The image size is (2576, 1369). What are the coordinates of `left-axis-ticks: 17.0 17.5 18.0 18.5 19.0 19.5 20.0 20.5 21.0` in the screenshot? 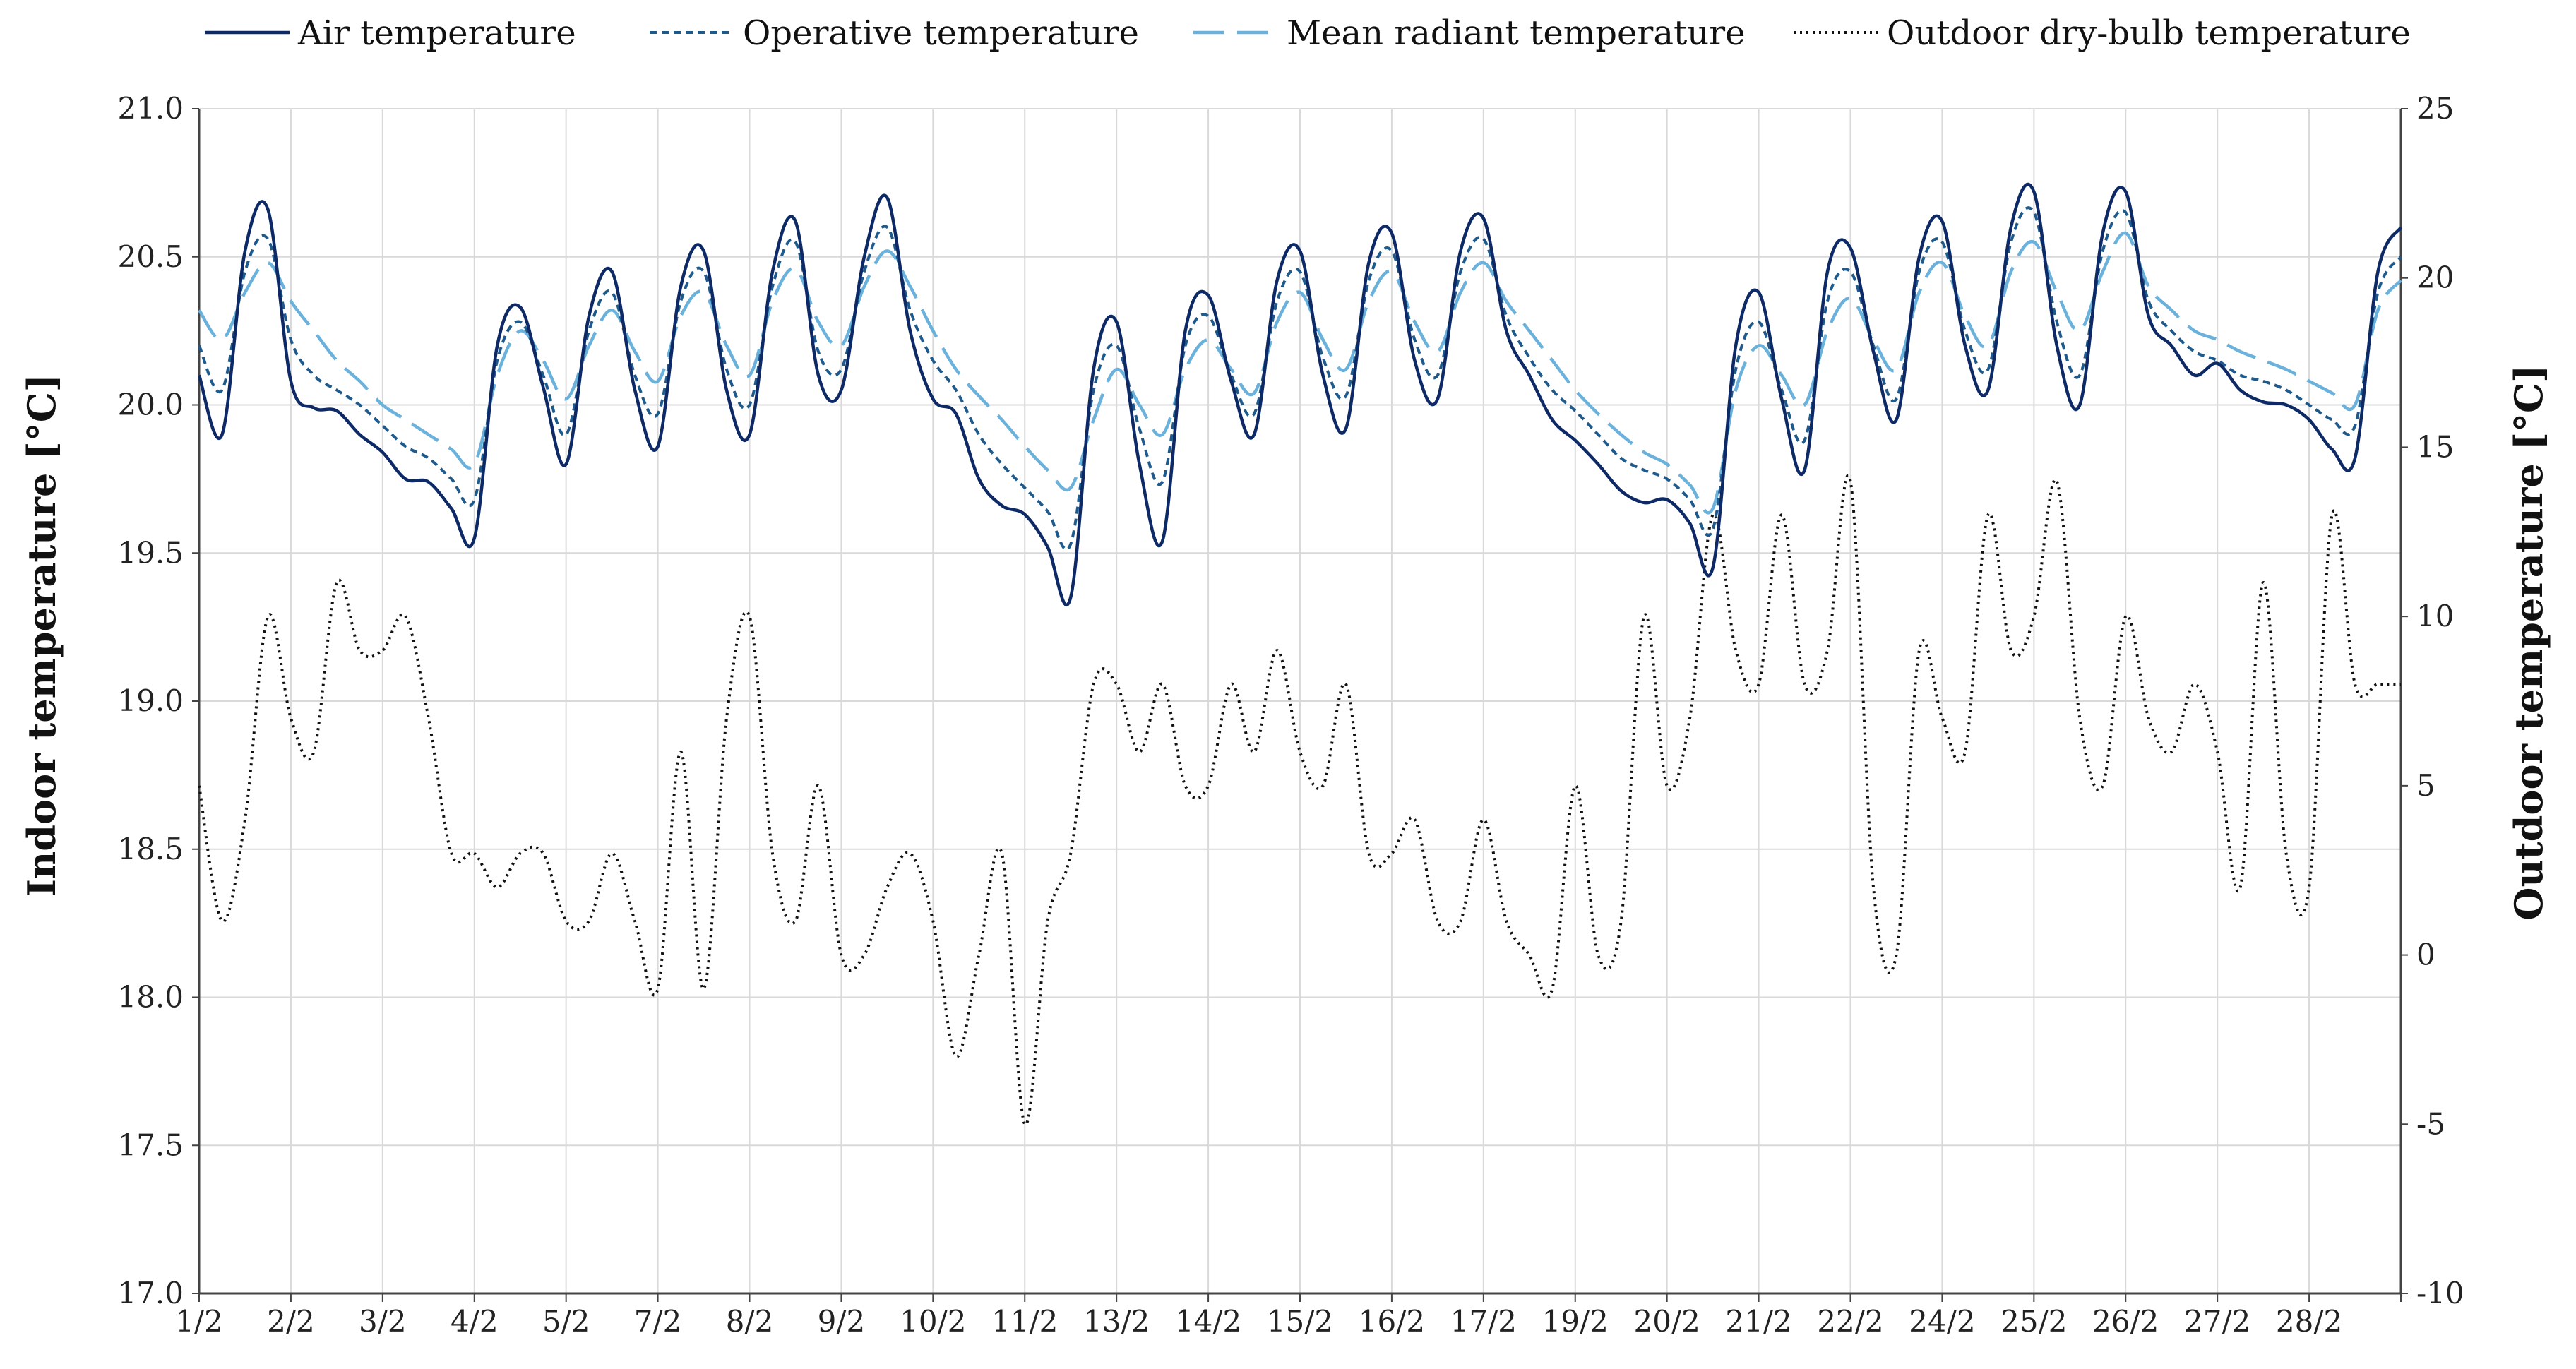 It's located at (158, 700).